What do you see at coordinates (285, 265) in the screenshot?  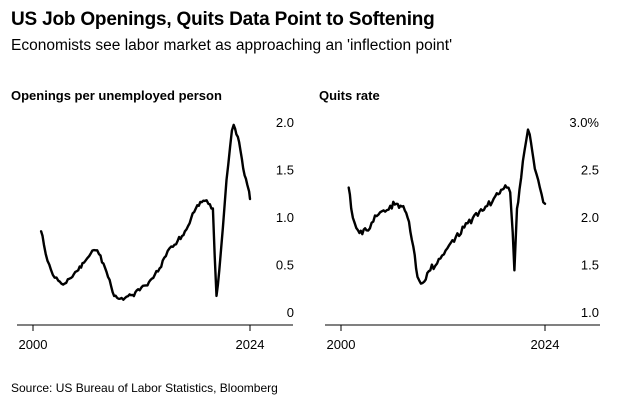 I see `openings-y-tick-label: 0.5` at bounding box center [285, 265].